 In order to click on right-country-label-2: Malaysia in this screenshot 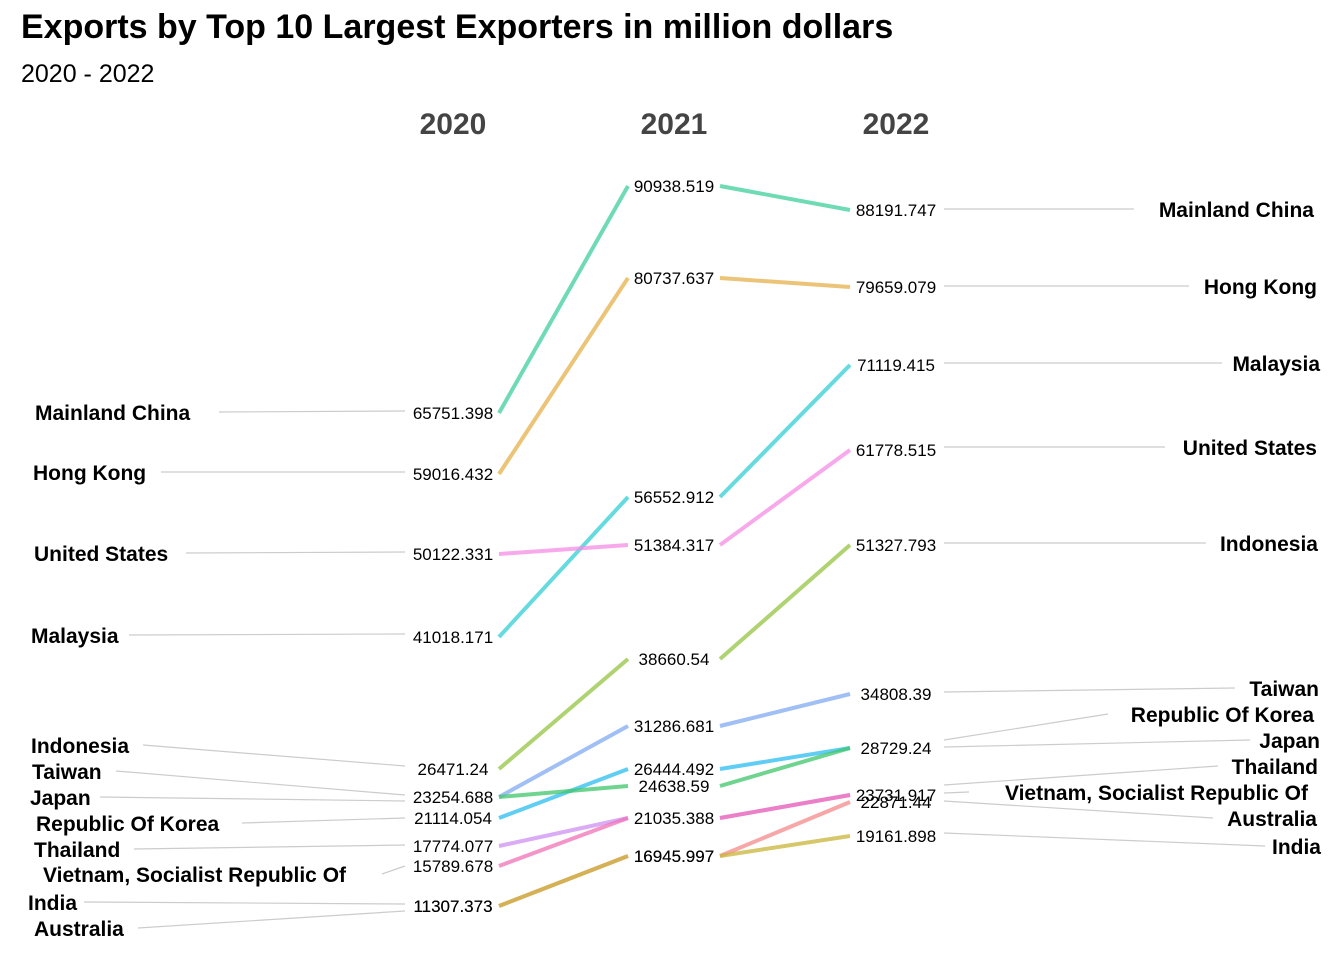, I will do `click(1276, 364)`.